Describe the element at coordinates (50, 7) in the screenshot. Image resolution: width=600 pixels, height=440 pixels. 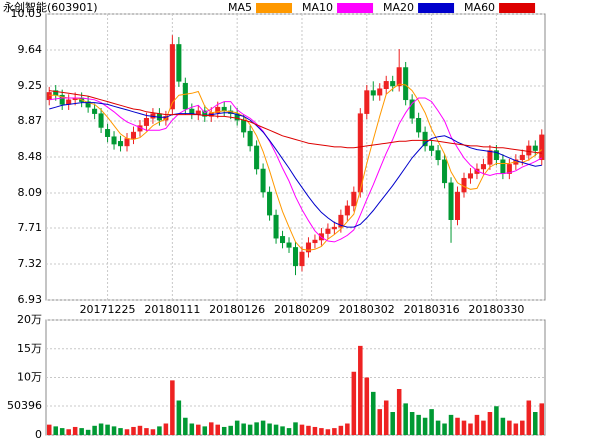
I see `chart-title: 永创智能(603901)` at that location.